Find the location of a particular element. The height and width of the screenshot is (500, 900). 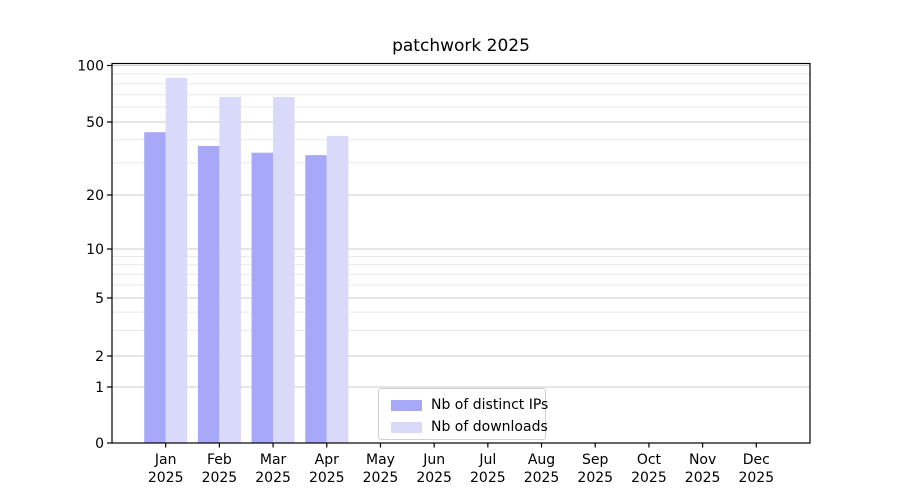

legend-item-downloads: Nb of downloads is located at coordinates (469, 427).